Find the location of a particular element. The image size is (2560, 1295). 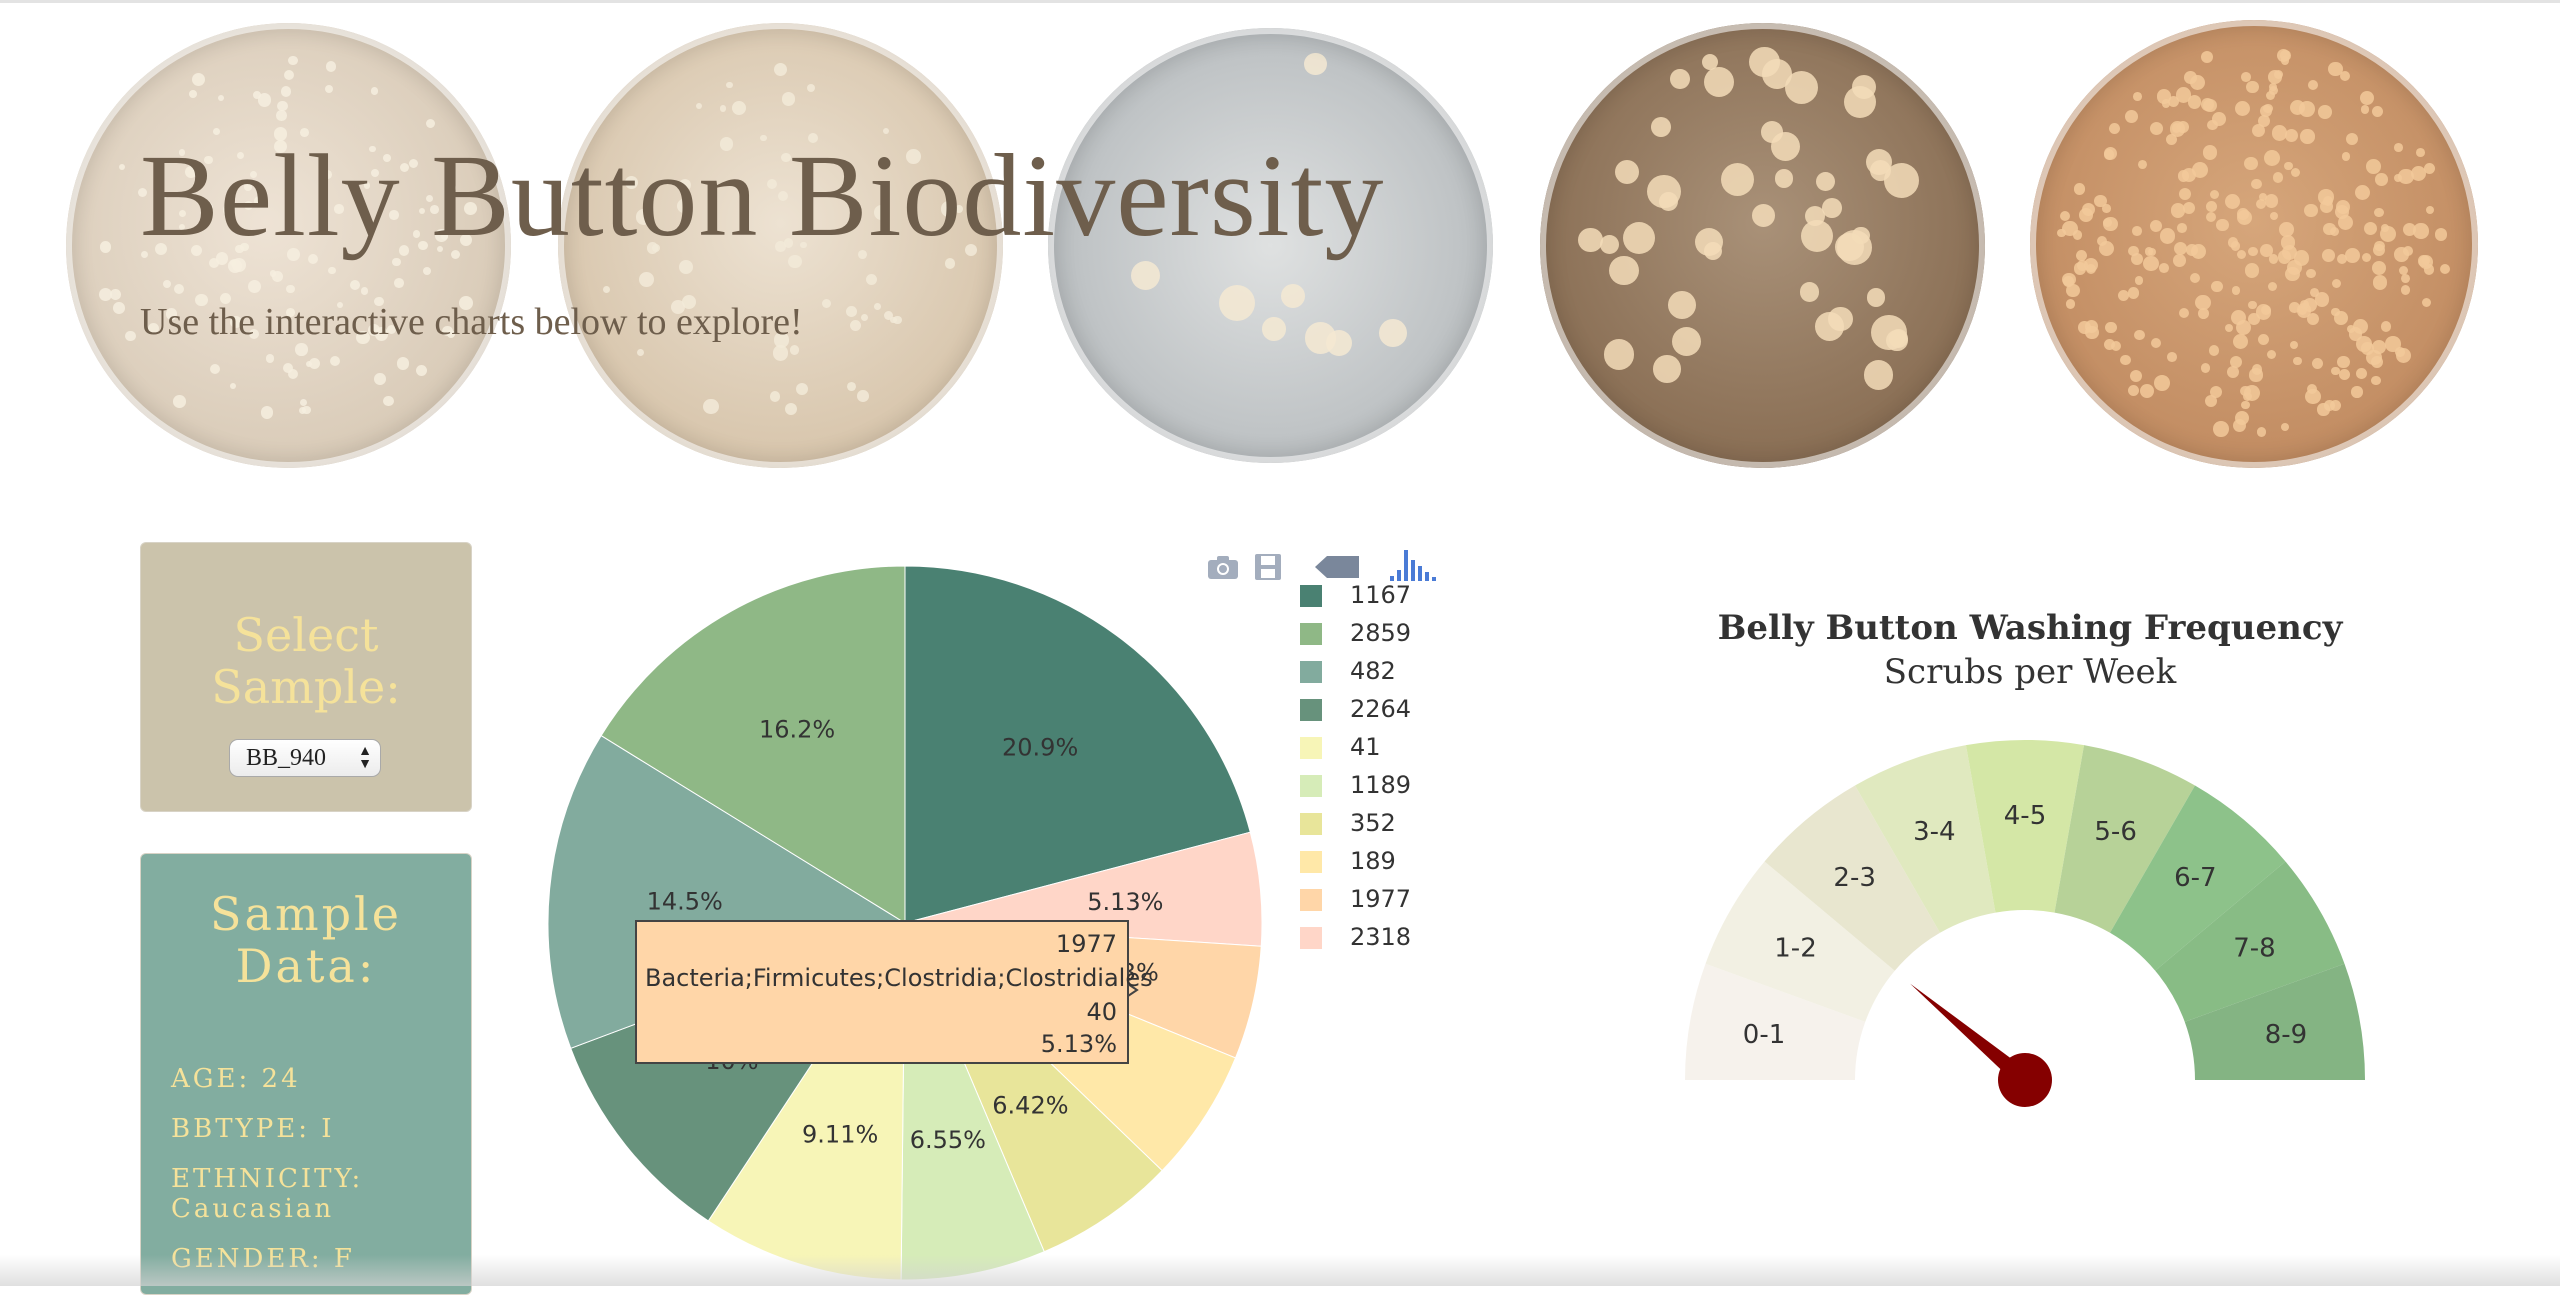

gauge-band-label: 3-4 is located at coordinates (1934, 832).